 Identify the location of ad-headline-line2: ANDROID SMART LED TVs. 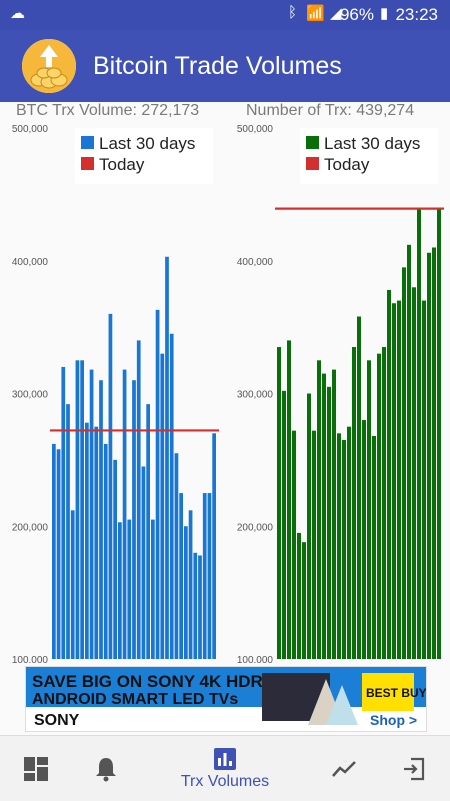
(135, 699).